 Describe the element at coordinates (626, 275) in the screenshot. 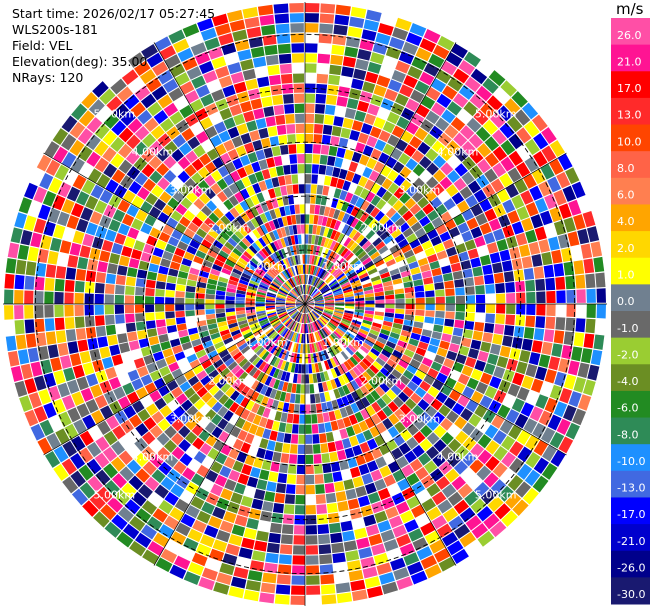

I see `colorbar-label: 1.0` at that location.